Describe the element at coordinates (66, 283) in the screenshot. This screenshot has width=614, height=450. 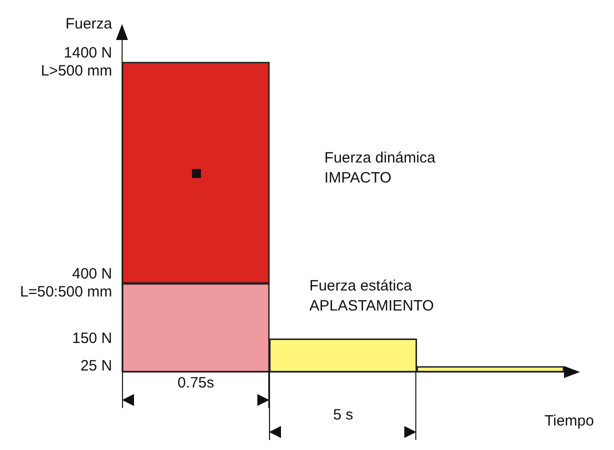
I see `y-tick-label: 400 N L=50:500 mm` at that location.